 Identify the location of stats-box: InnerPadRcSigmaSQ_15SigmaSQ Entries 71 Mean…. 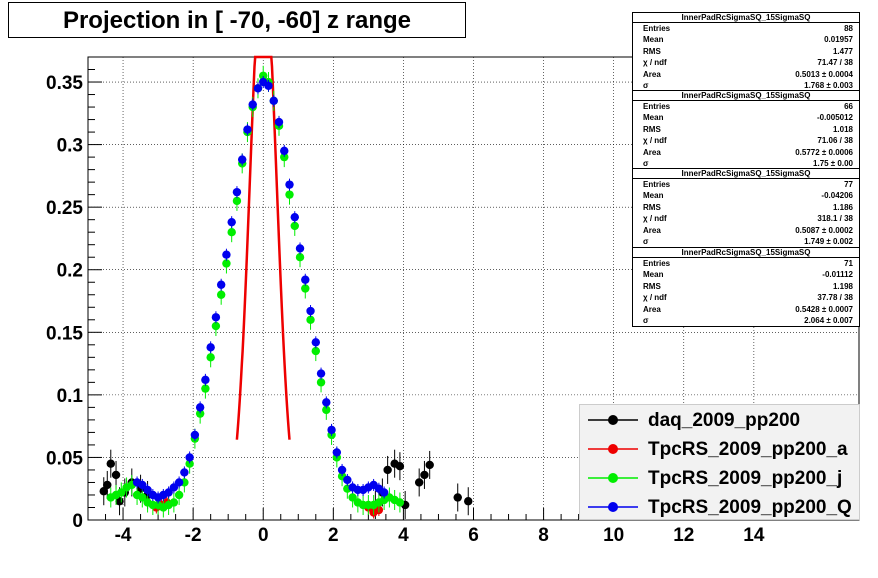
(746, 287).